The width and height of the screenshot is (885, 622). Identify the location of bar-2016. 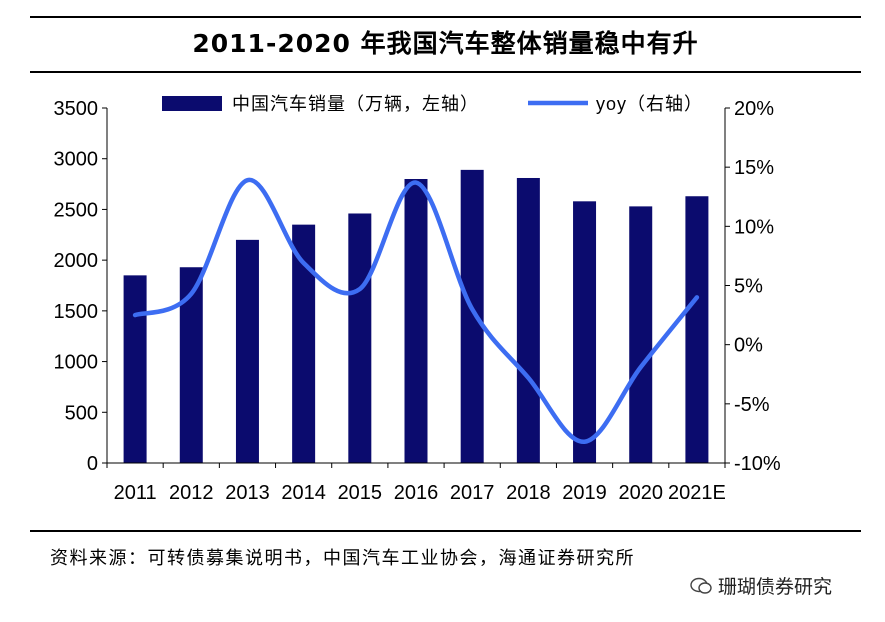
(416, 321).